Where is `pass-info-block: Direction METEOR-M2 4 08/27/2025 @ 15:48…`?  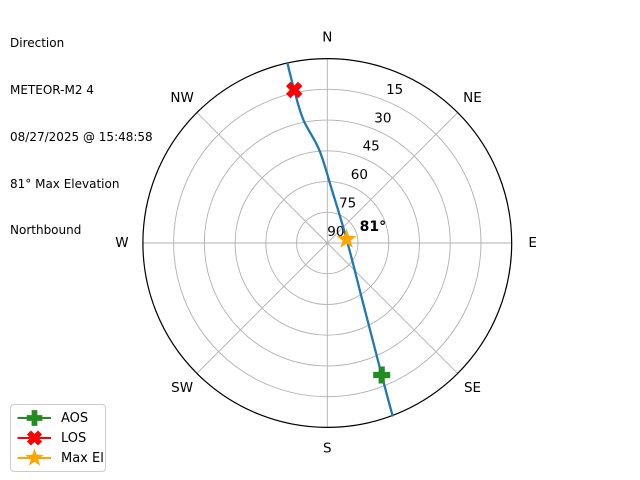
pass-info-block: Direction METEOR-M2 4 08/27/2025 @ 15:48… is located at coordinates (81, 137).